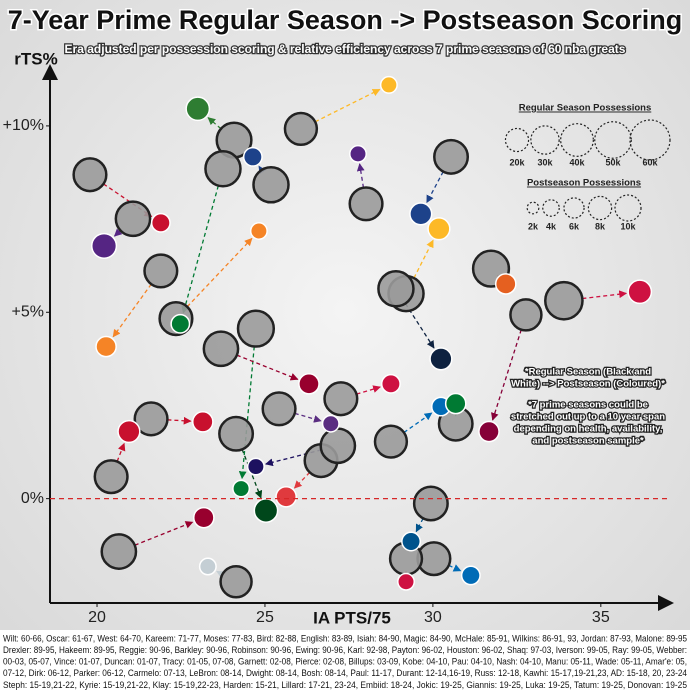 The width and height of the screenshot is (690, 690). Describe the element at coordinates (577, 162) in the screenshot. I see `size-legend-label: 40k` at that location.